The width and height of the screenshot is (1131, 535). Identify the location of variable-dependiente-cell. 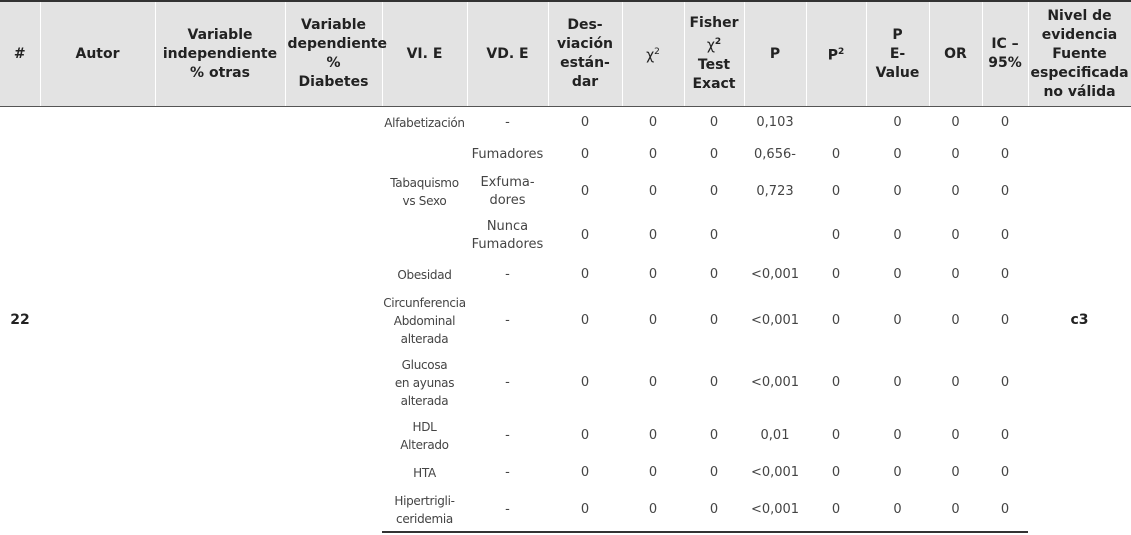
(333, 320).